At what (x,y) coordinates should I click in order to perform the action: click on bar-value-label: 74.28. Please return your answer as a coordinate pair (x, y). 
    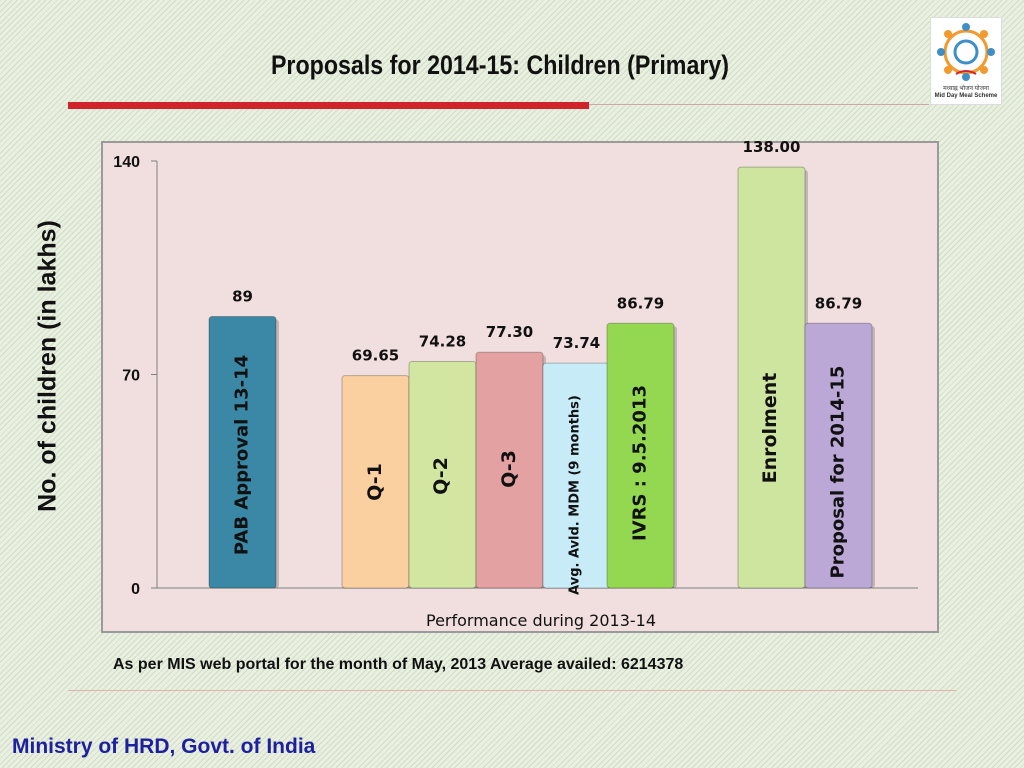
    Looking at the image, I should click on (442, 341).